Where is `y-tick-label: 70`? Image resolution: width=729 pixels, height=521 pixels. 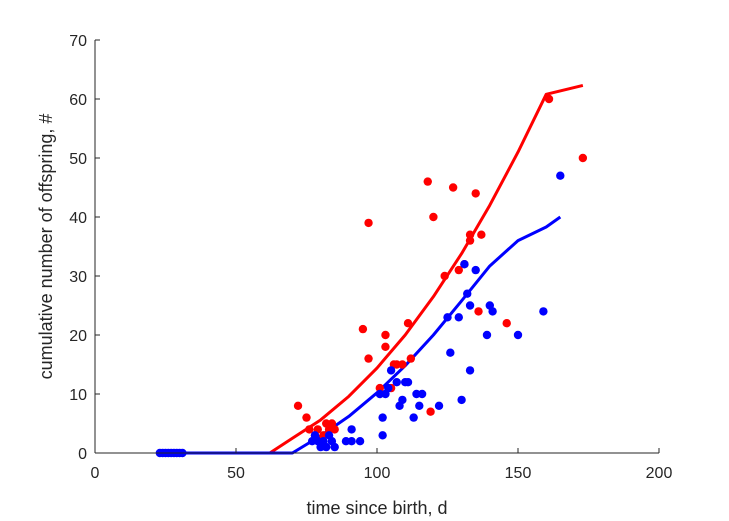 y-tick-label: 70 is located at coordinates (78, 41).